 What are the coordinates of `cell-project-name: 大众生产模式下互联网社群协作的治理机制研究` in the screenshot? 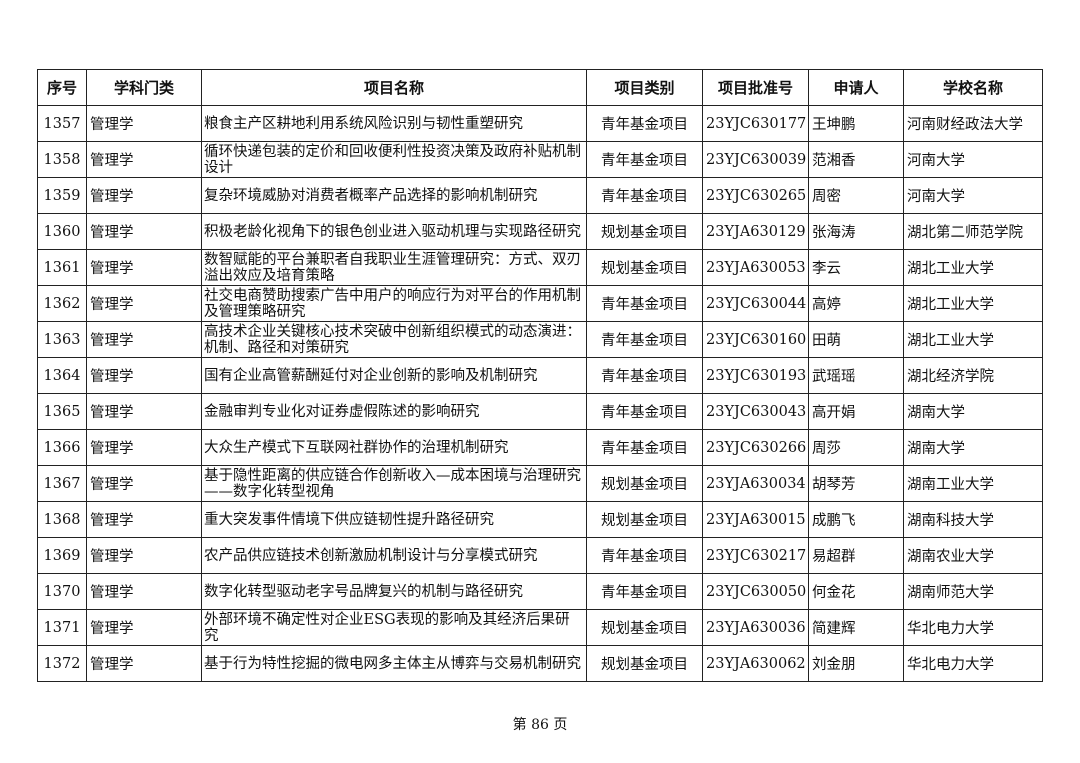 It's located at (394, 447).